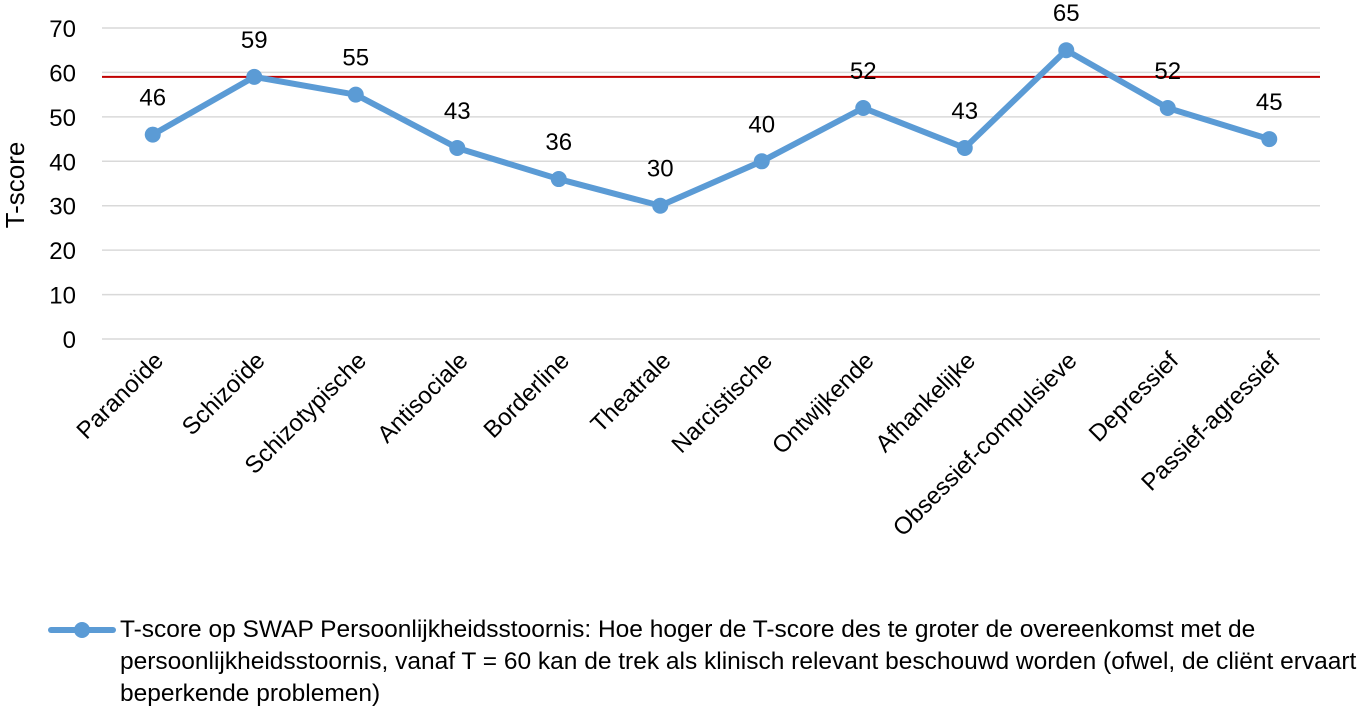 The width and height of the screenshot is (1369, 718). Describe the element at coordinates (1066, 13) in the screenshot. I see `data-label: 65` at that location.